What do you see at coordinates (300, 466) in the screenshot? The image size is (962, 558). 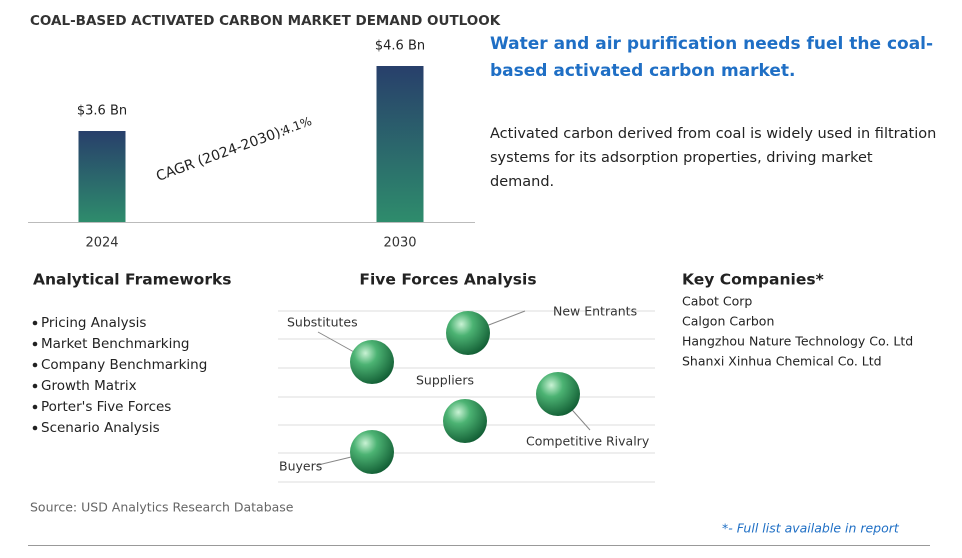 I see `force-label: Buyers` at bounding box center [300, 466].